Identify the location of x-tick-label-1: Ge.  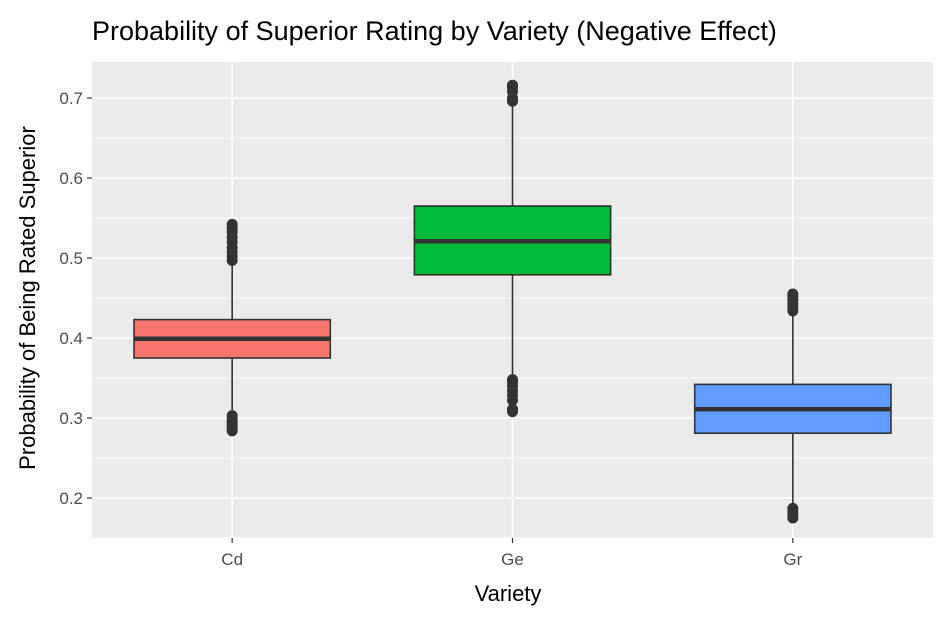
(512, 559).